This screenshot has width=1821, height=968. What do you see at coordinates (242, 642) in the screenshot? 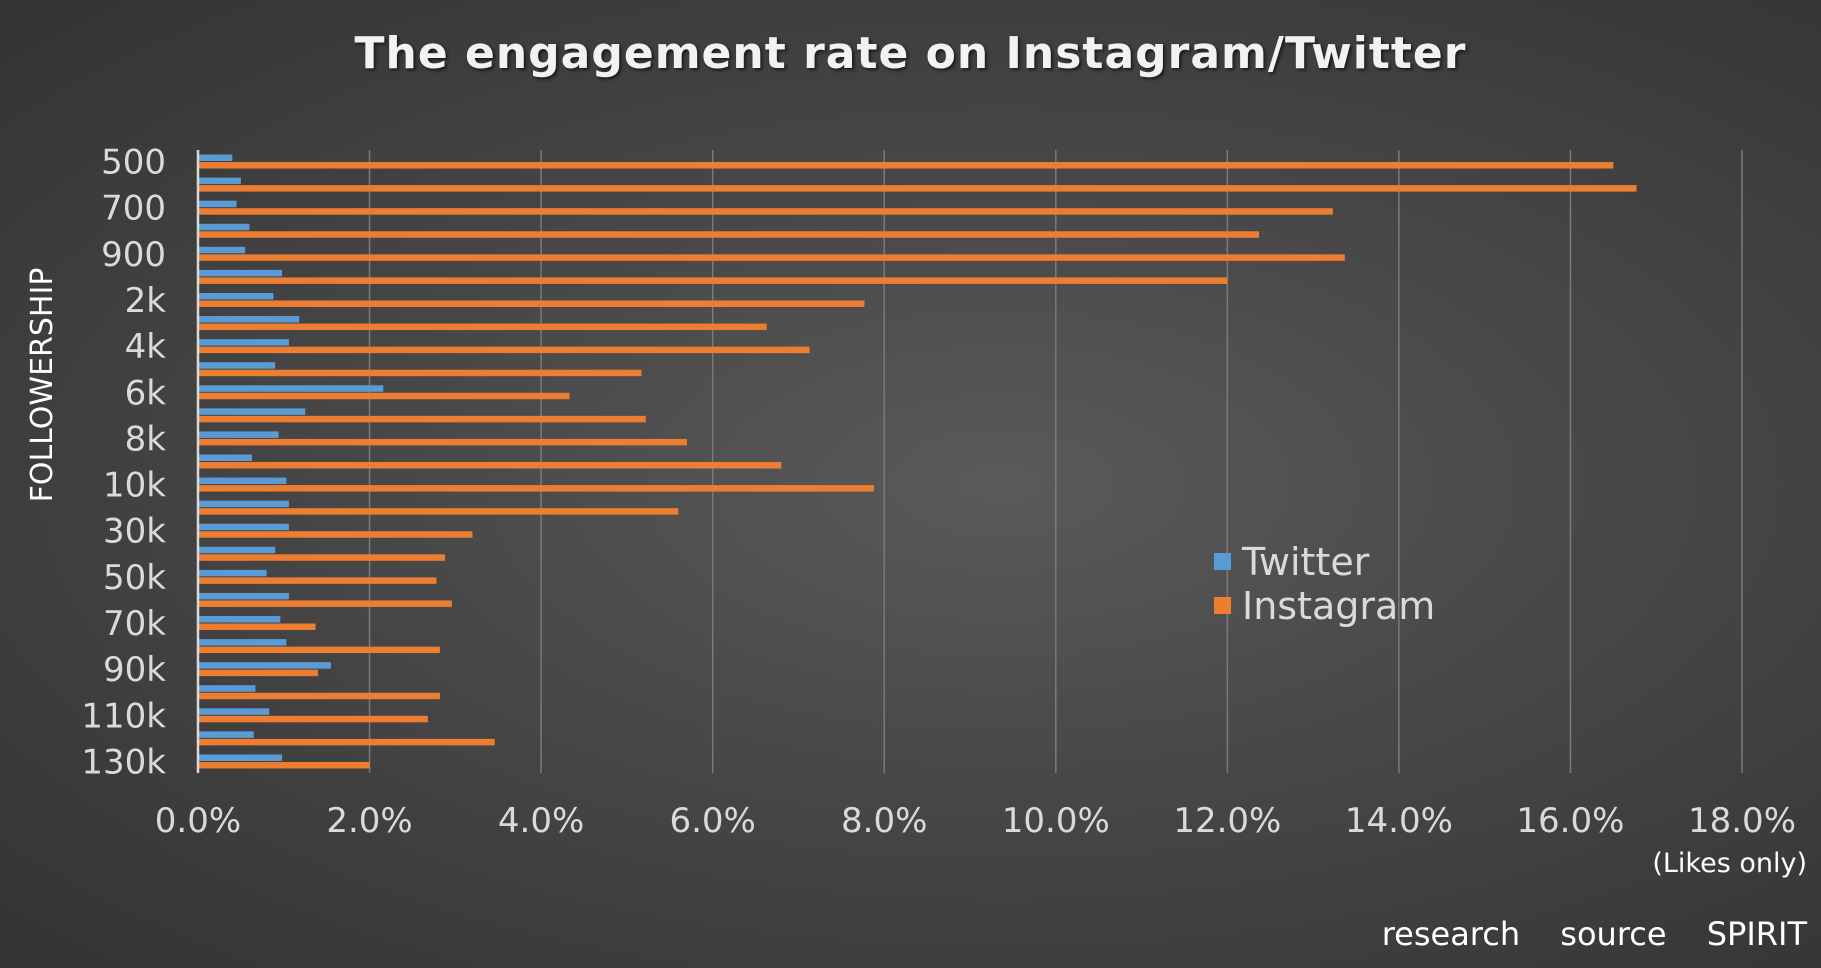
I see `bar-twitter-80k` at bounding box center [242, 642].